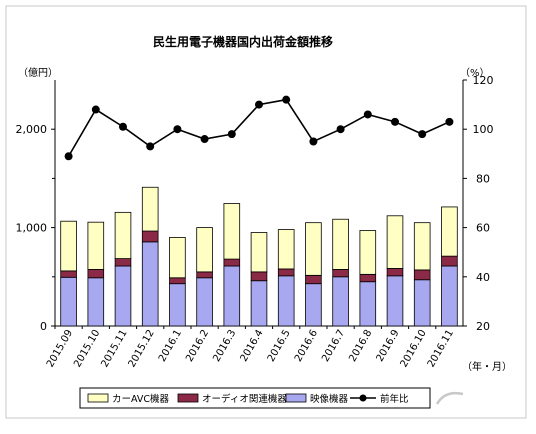 The image size is (536, 434). I want to click on x-axis-unit: （年・月）, so click(487, 366).